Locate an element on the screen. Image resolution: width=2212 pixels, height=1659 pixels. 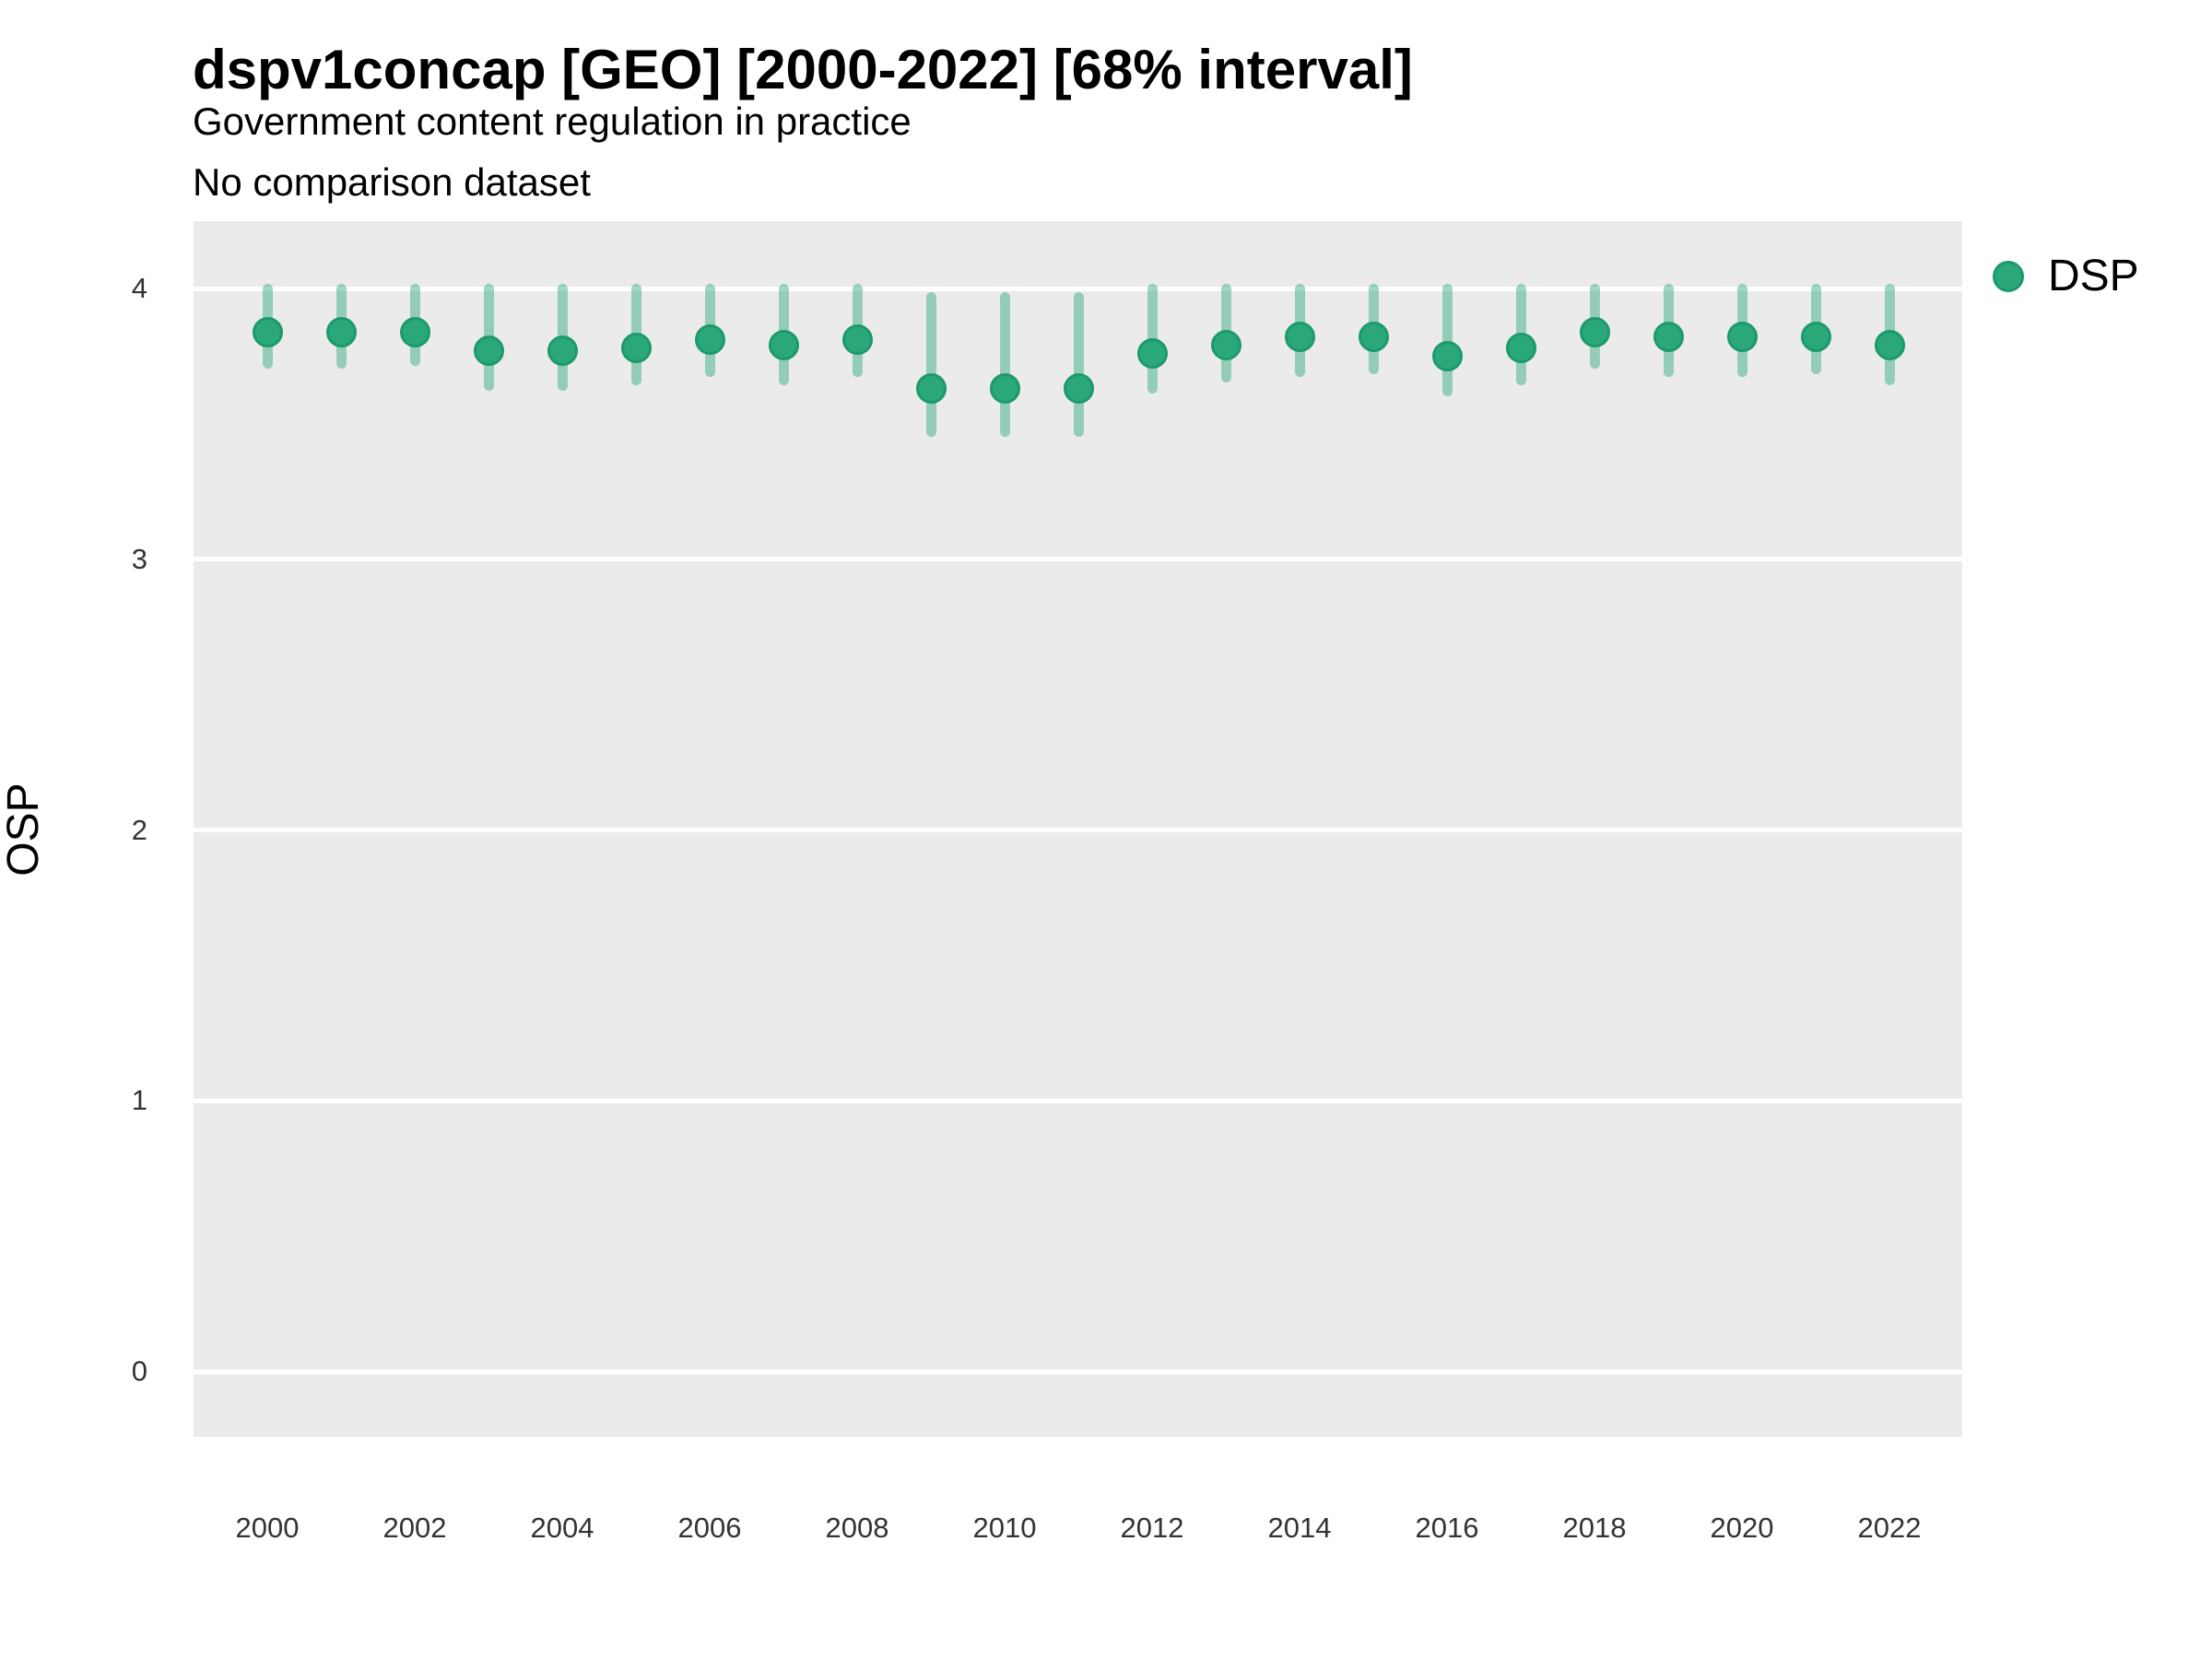
data-point-2015 is located at coordinates (1373, 337).